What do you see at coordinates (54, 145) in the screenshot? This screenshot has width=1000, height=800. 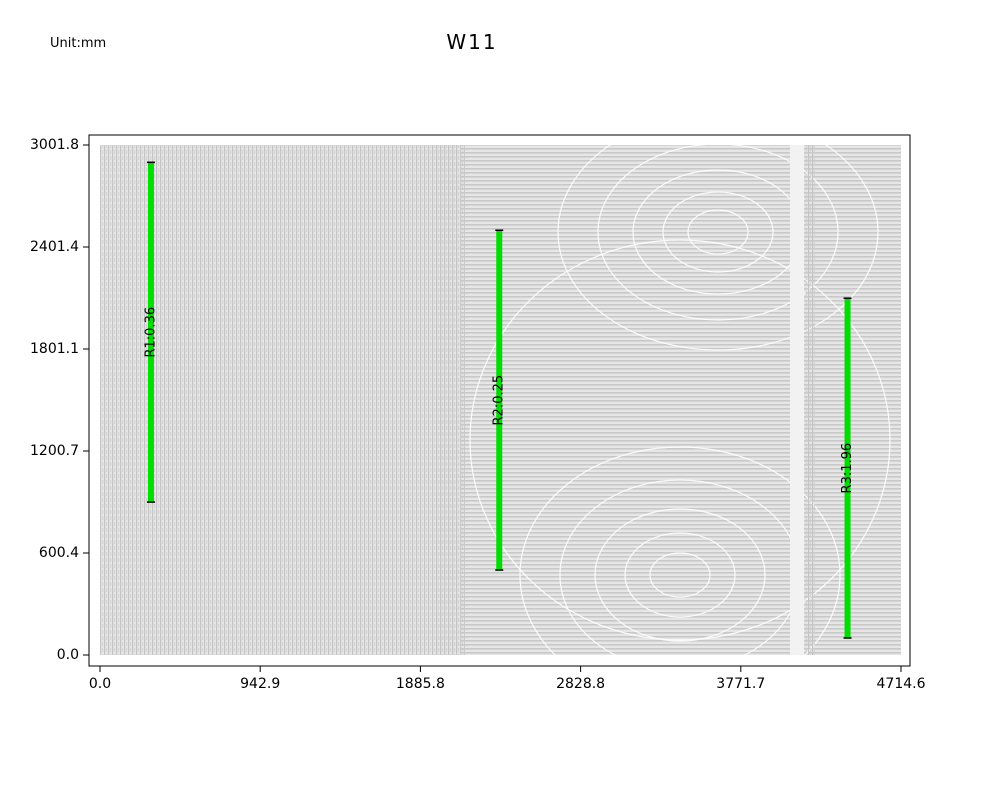 I see `y-tick-label: 3001.8` at bounding box center [54, 145].